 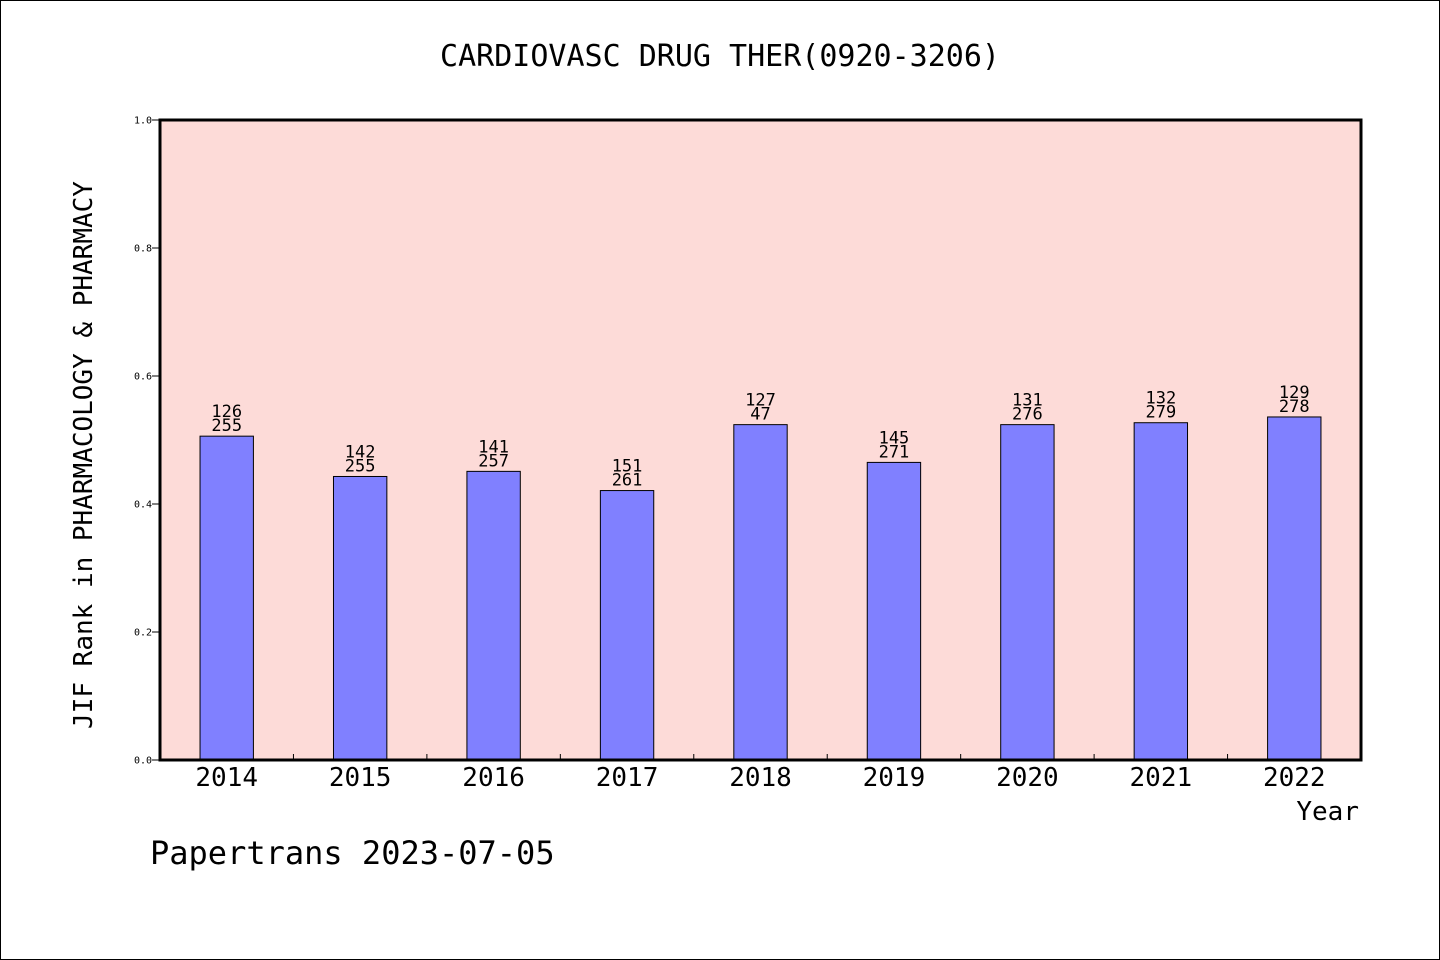 I want to click on y-tick-label: 0.2, so click(x=143, y=633).